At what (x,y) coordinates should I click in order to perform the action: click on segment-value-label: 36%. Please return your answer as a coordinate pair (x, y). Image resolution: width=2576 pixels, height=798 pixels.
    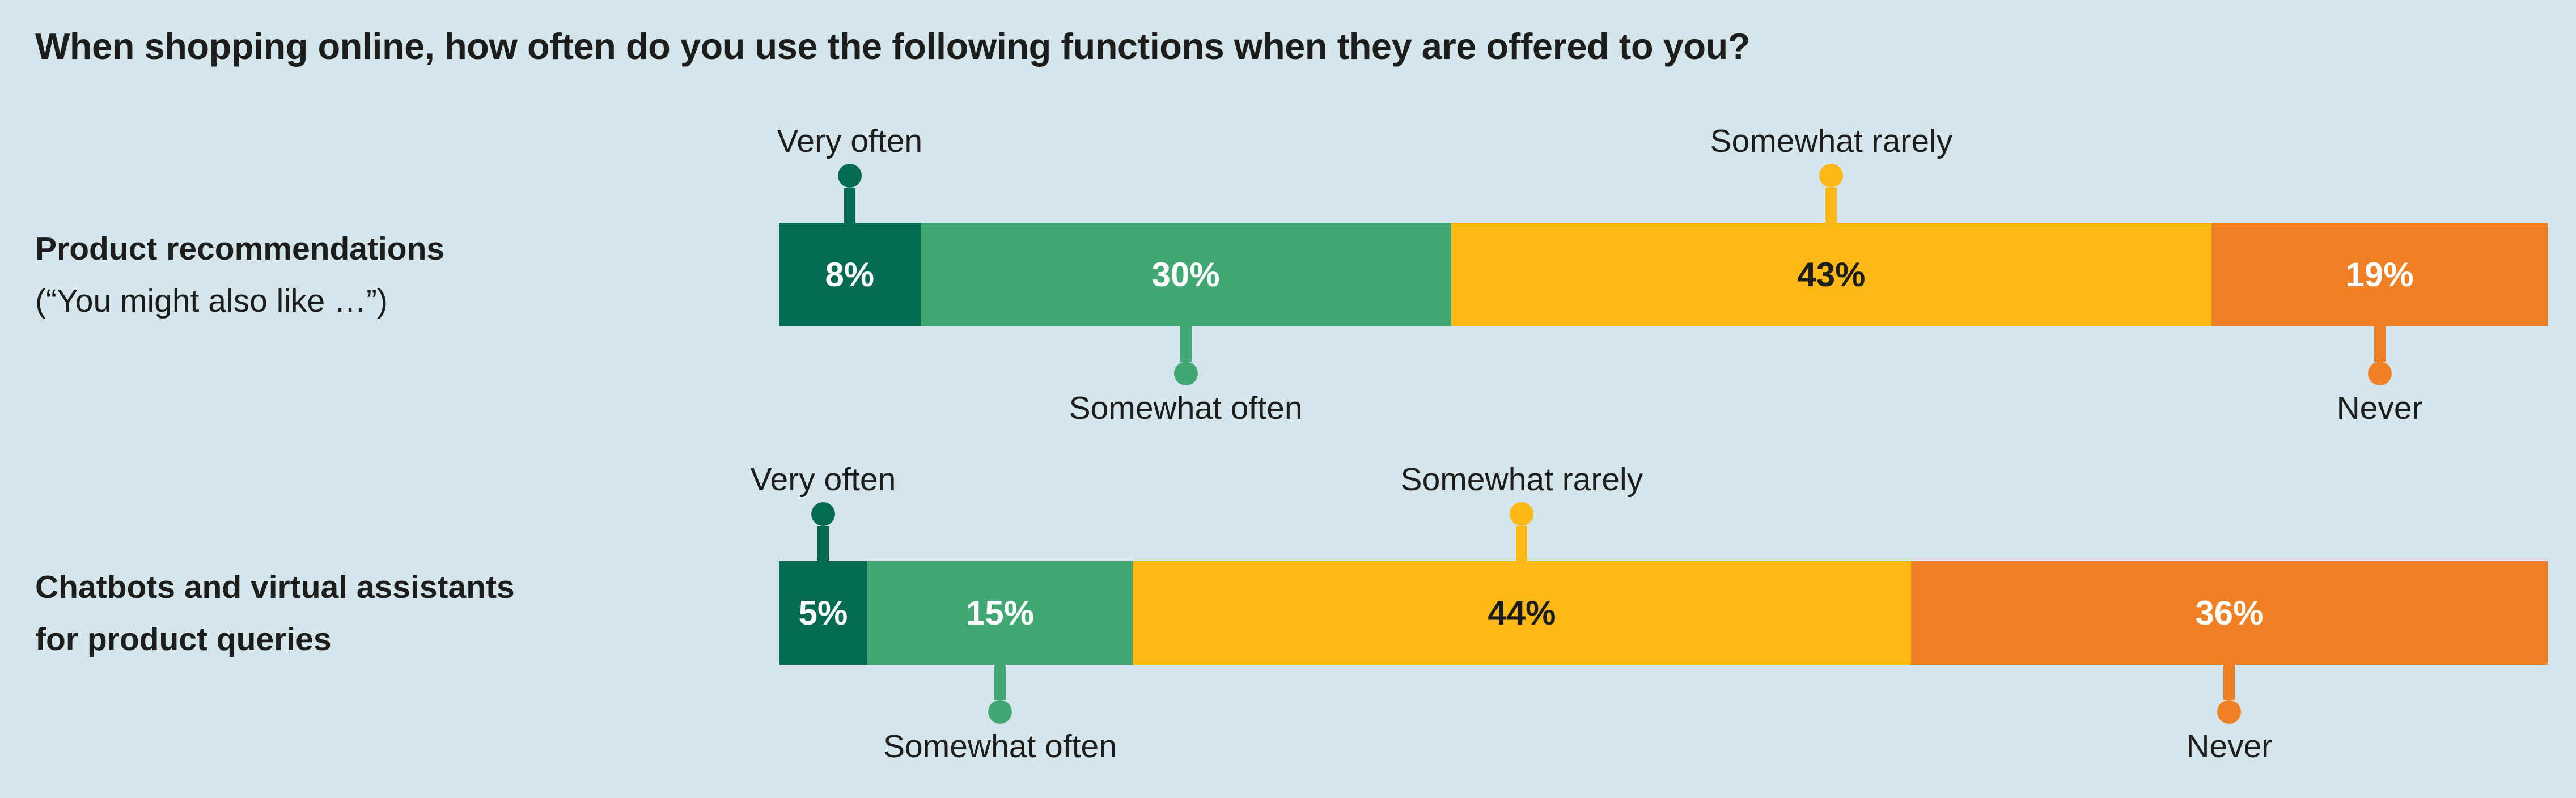
    Looking at the image, I should click on (2229, 613).